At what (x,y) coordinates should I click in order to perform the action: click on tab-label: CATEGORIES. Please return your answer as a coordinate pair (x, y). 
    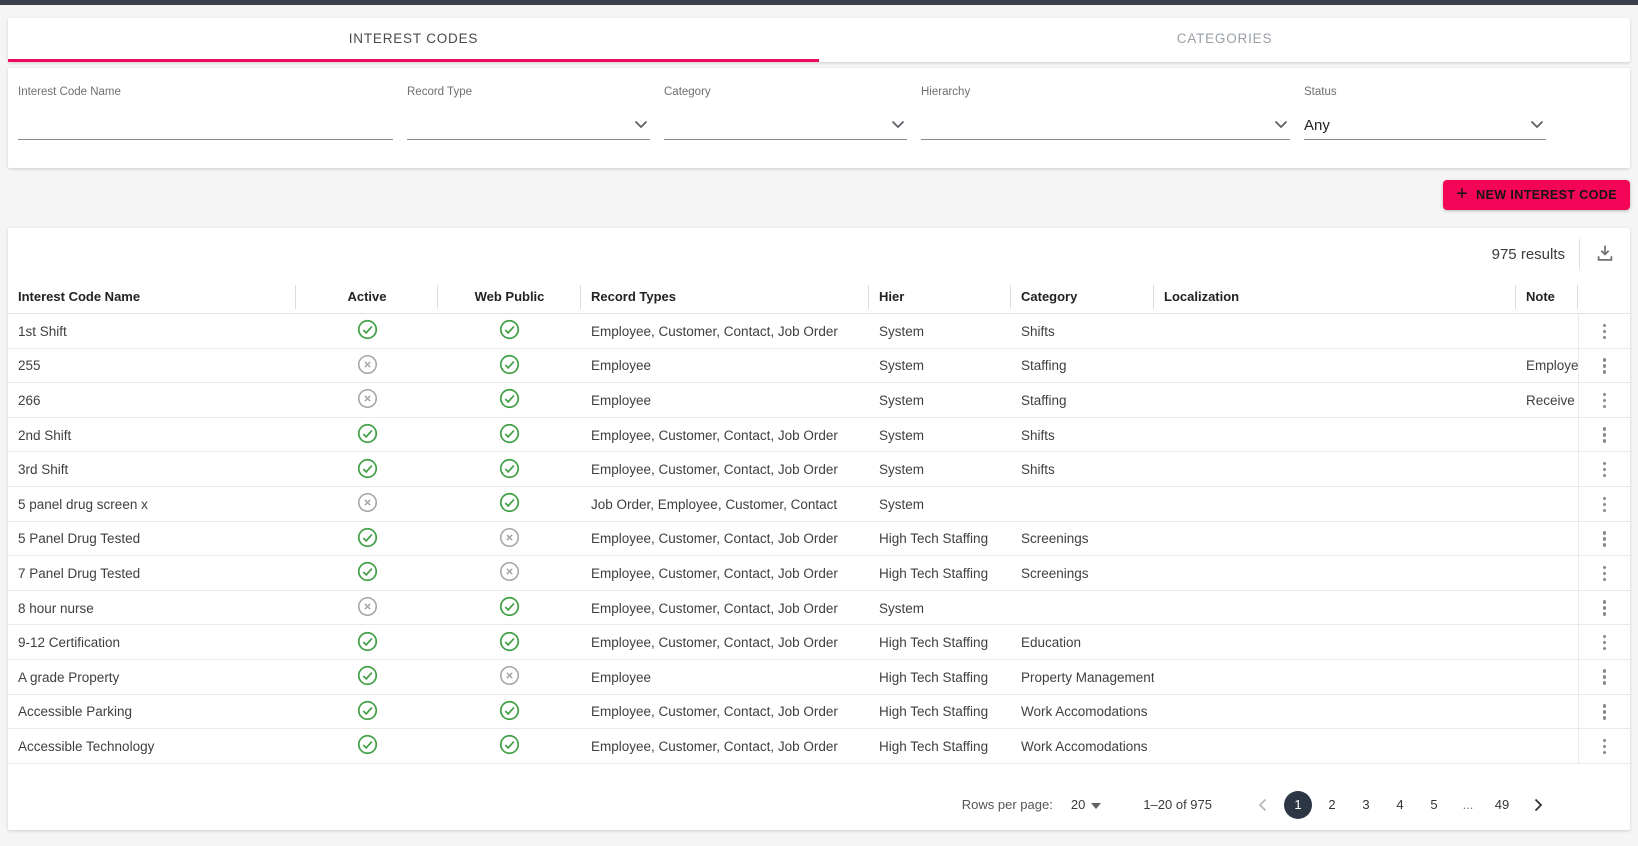
    Looking at the image, I should click on (1224, 38).